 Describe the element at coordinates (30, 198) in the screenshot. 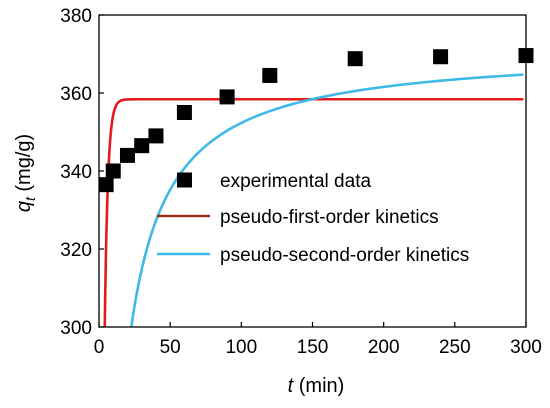

I see `y-axis-subscript: t` at that location.